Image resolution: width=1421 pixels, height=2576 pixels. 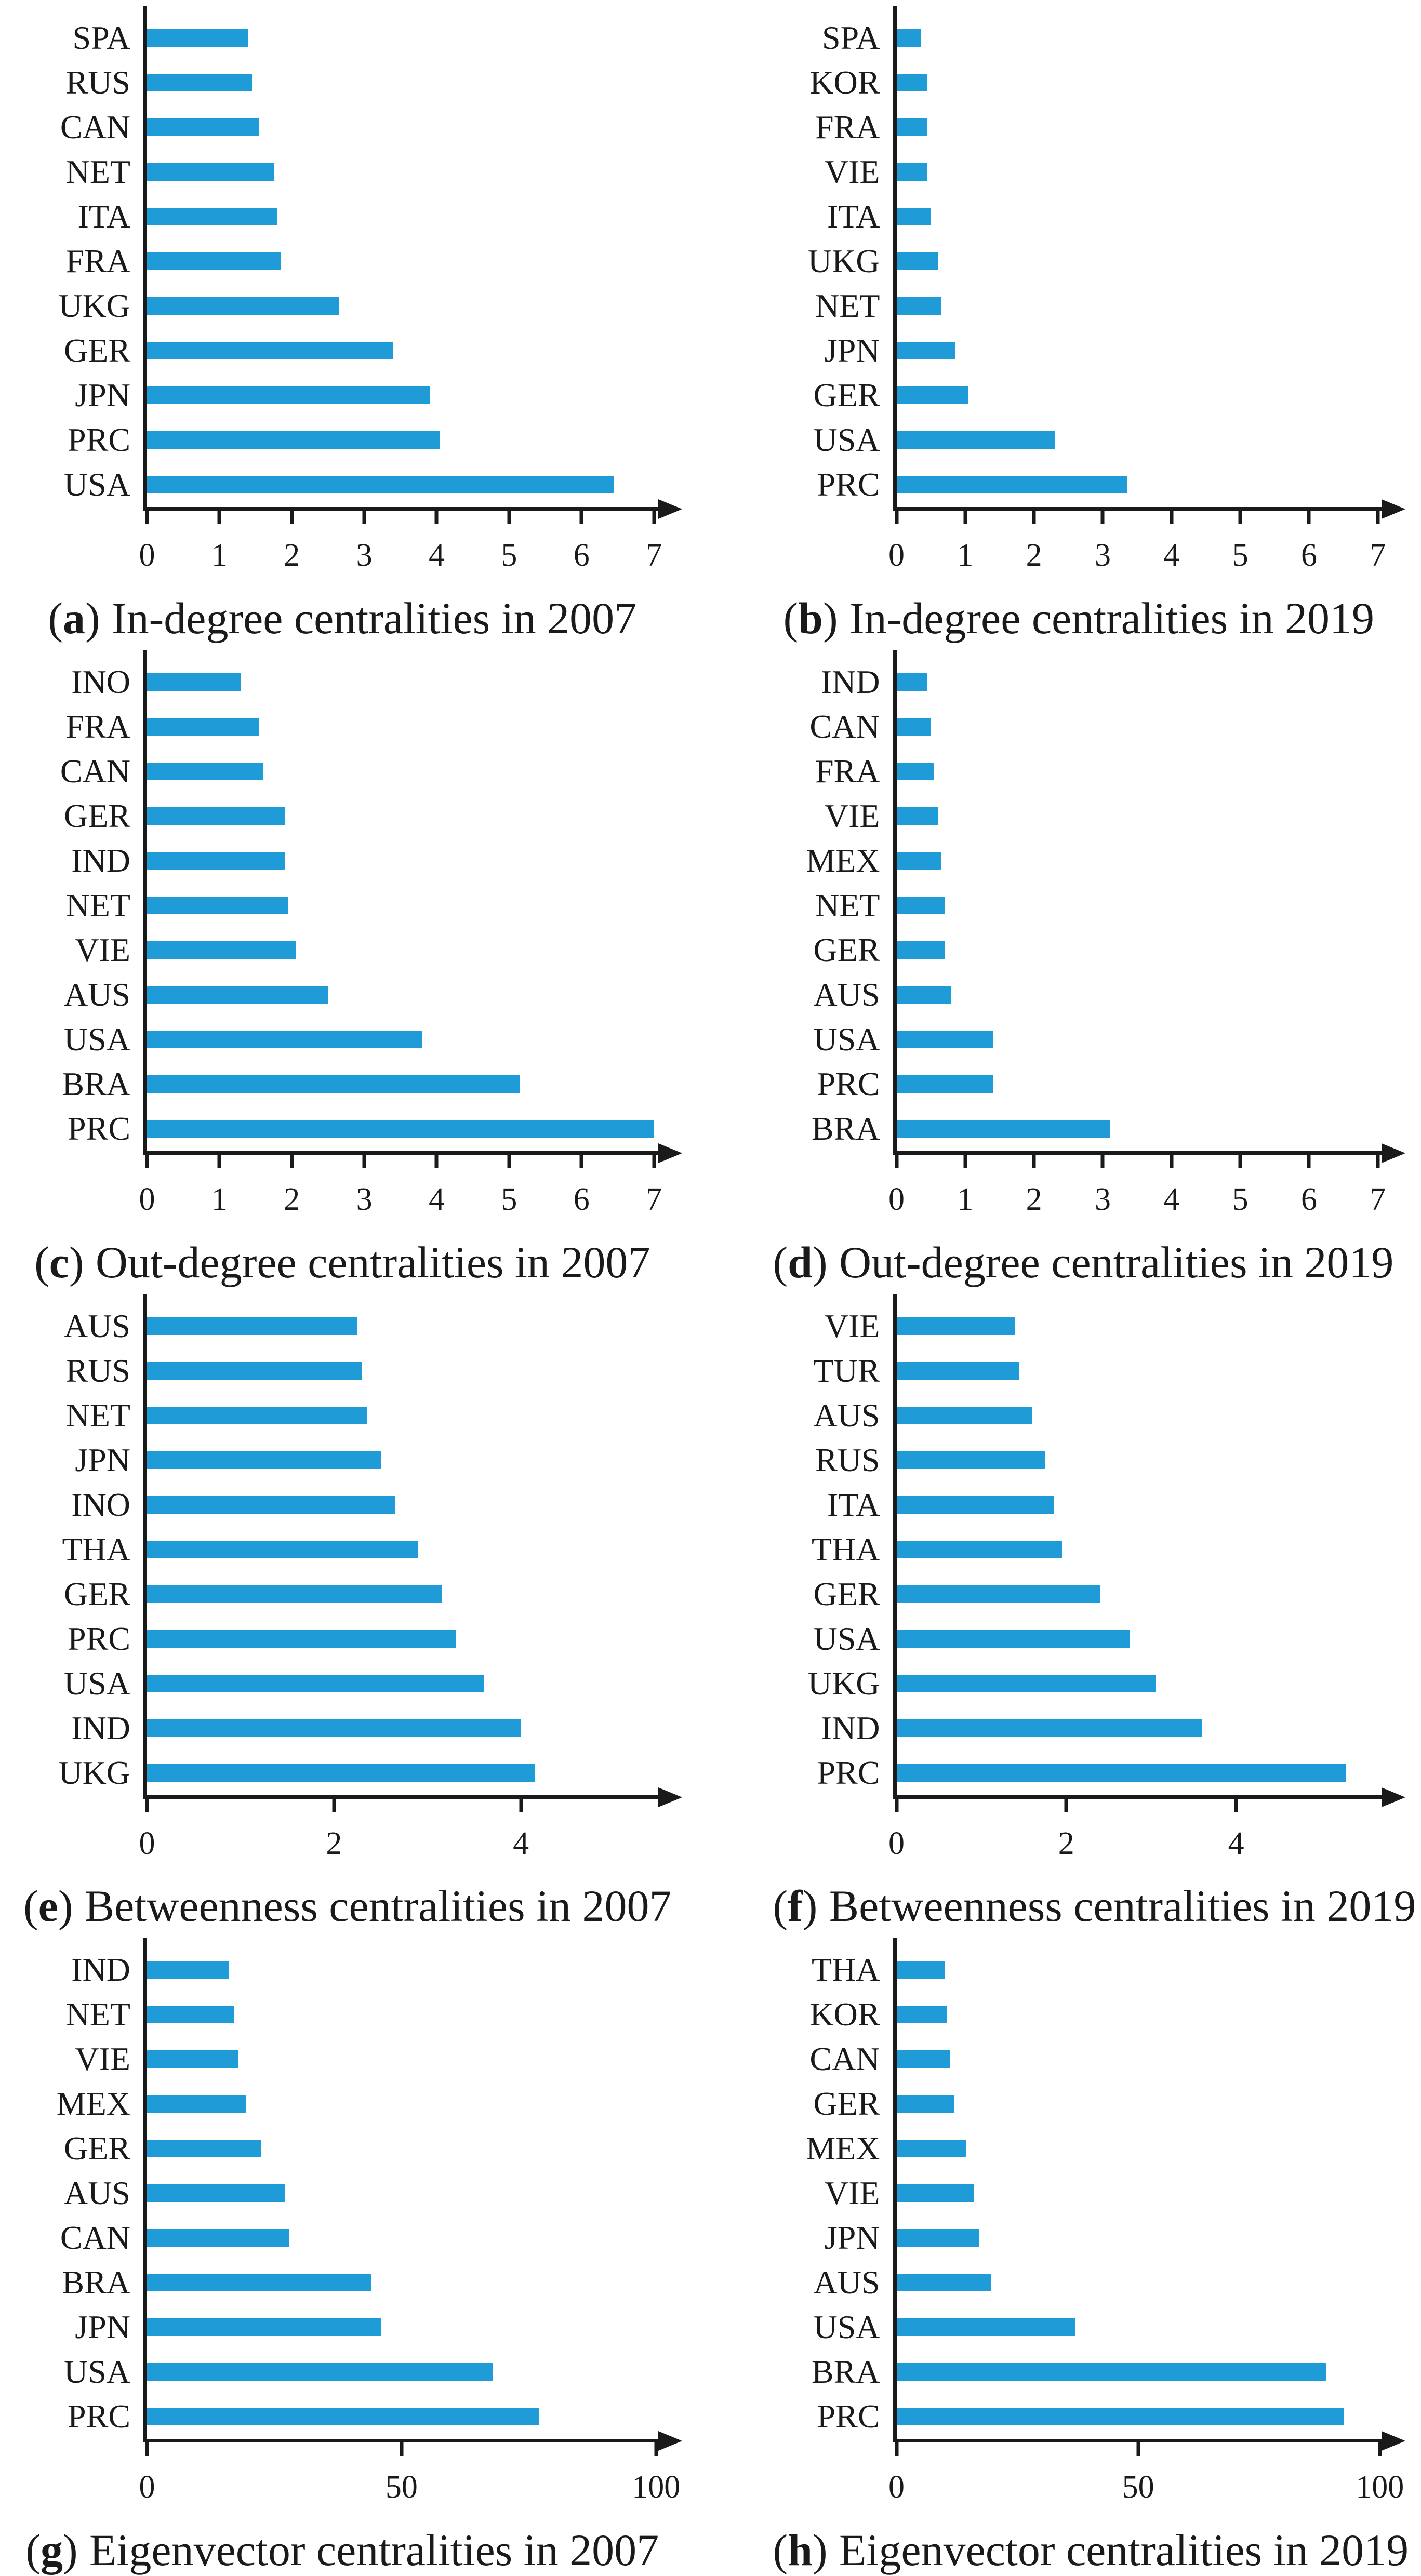 What do you see at coordinates (342, 1415) in the screenshot?
I see `bar-row: NET` at bounding box center [342, 1415].